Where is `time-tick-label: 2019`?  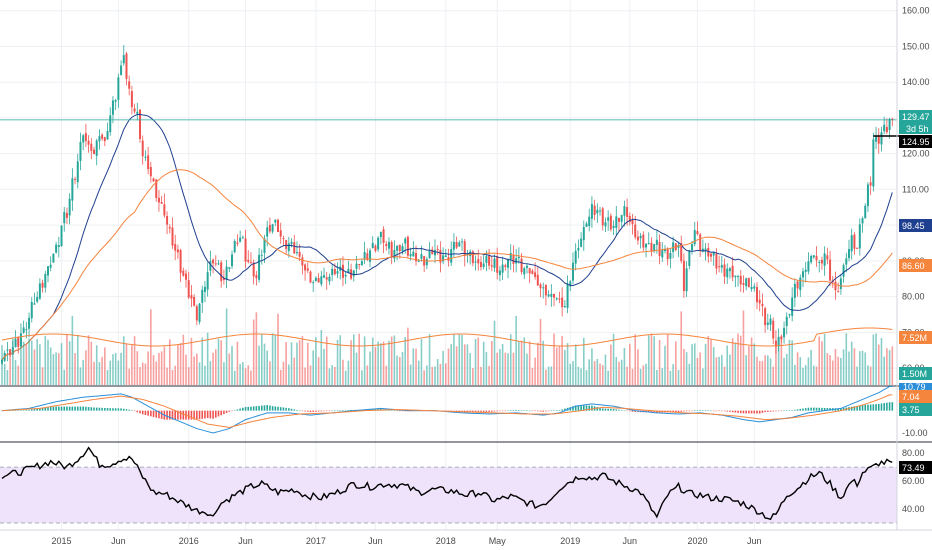 time-tick-label: 2019 is located at coordinates (570, 541).